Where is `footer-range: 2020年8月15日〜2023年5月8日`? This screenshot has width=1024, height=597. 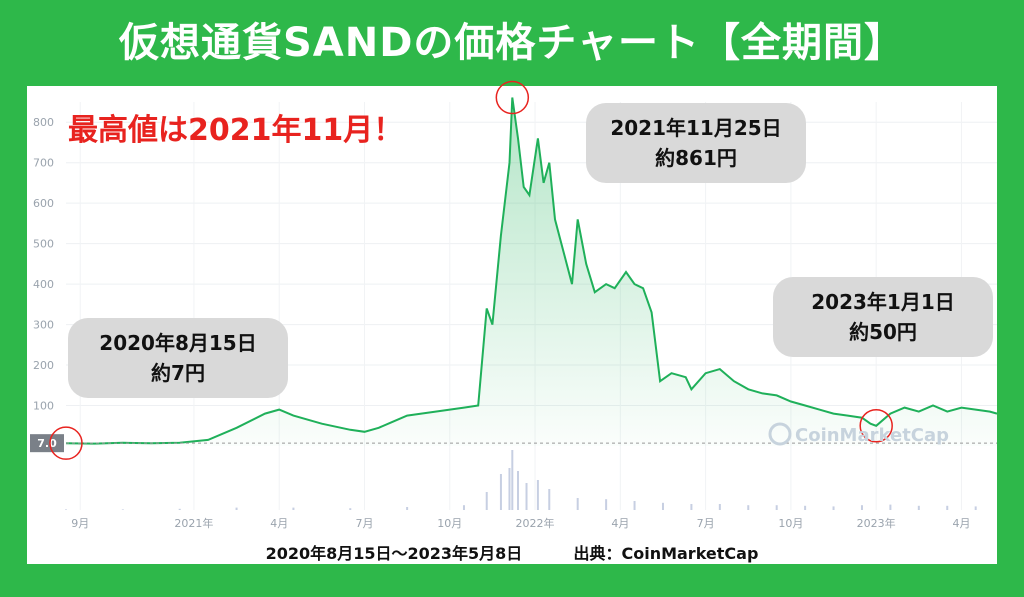
footer-range: 2020年8月15日〜2023年5月8日 is located at coordinates (394, 553).